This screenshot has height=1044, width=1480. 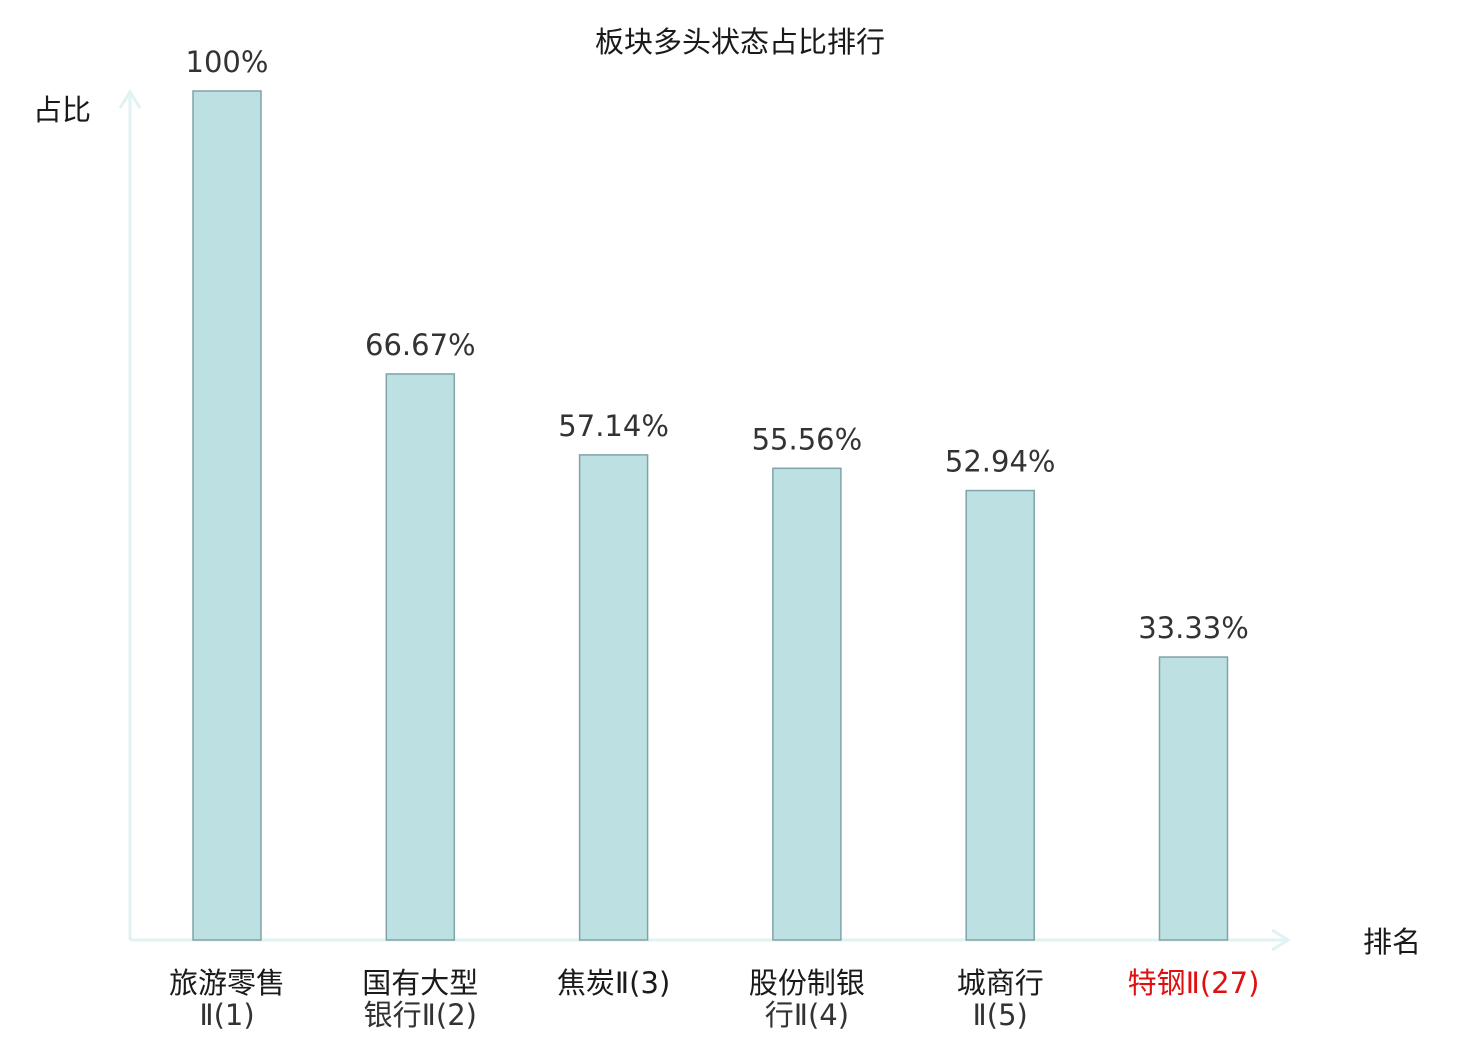 I want to click on category-label: 股份制银, so click(x=807, y=983).